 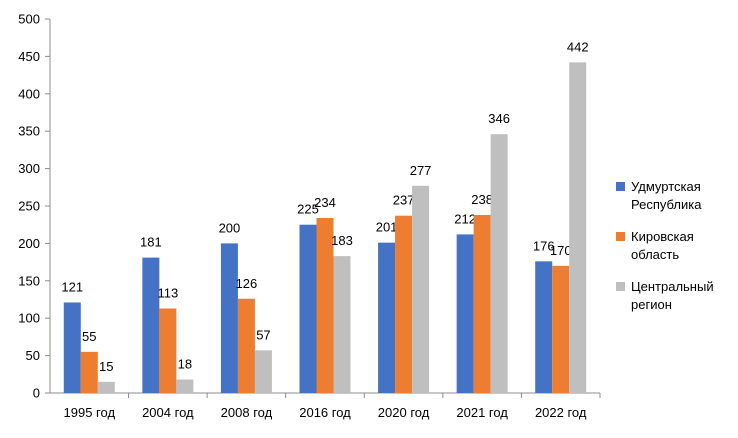 What do you see at coordinates (465, 218) in the screenshot?
I see `data-label: 212` at bounding box center [465, 218].